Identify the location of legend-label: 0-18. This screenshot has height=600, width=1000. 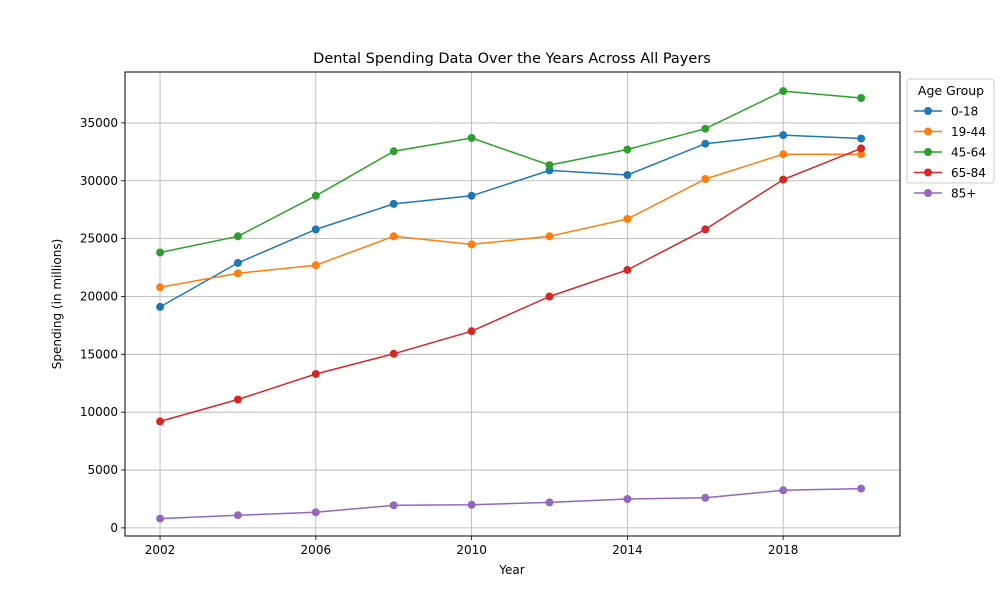
(964, 112).